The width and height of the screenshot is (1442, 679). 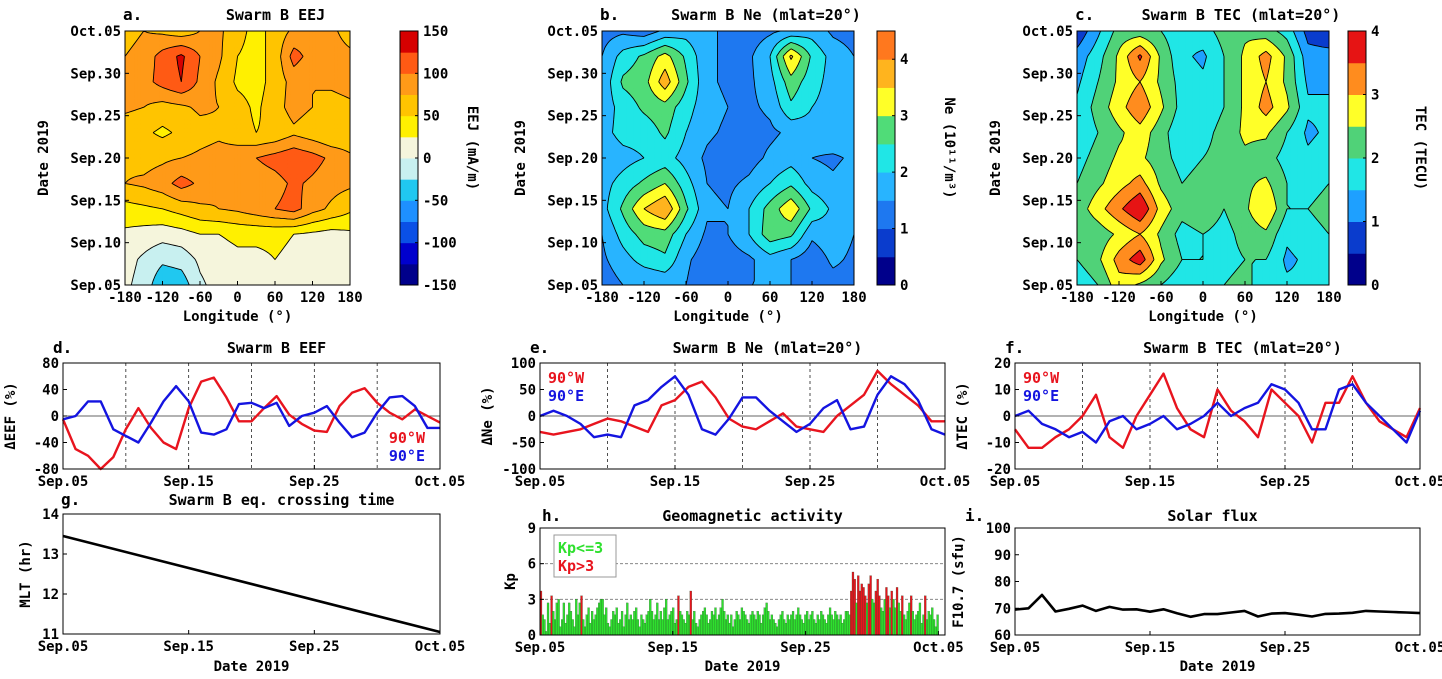 What do you see at coordinates (974, 515) in the screenshot?
I see `panel-label: i.` at bounding box center [974, 515].